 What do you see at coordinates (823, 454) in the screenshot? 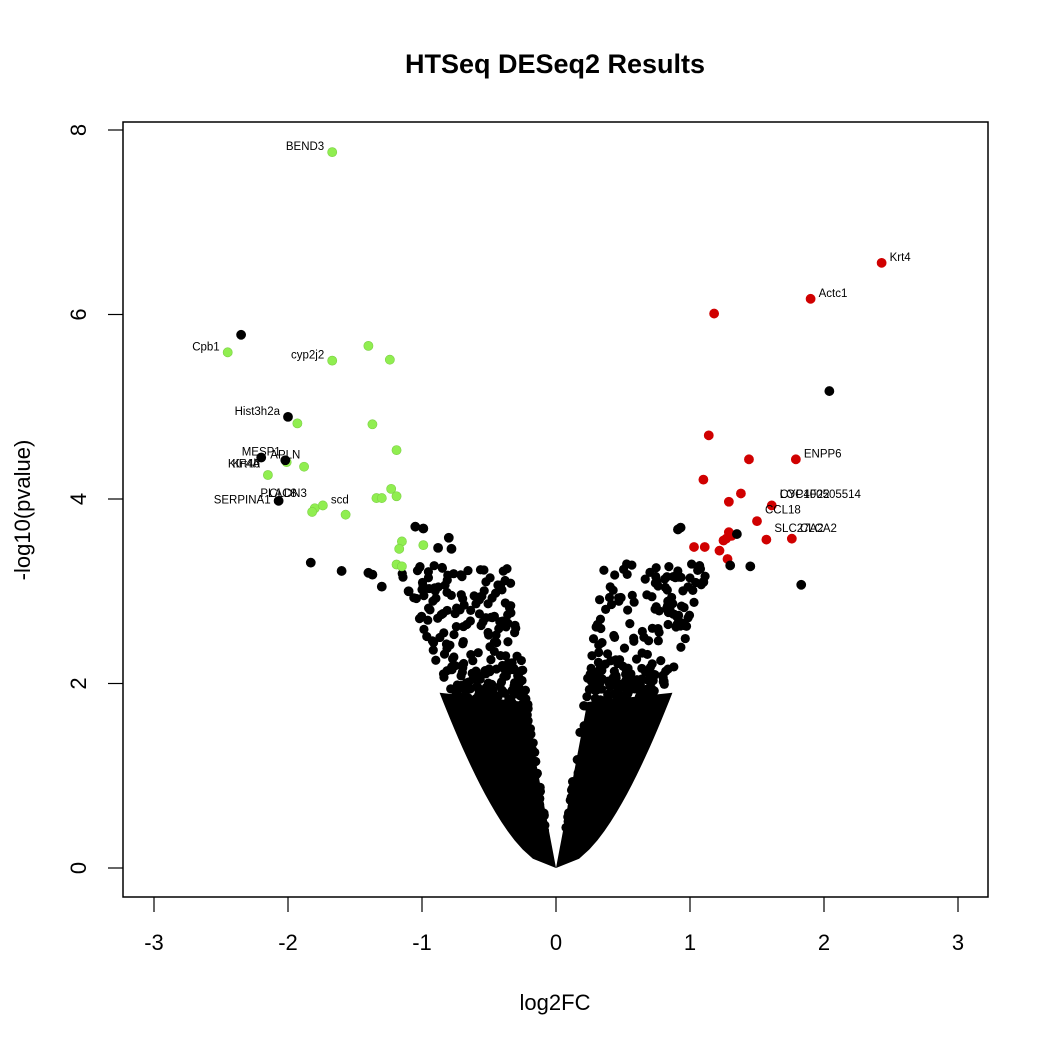
I see `gene-label: ENPP6` at bounding box center [823, 454].